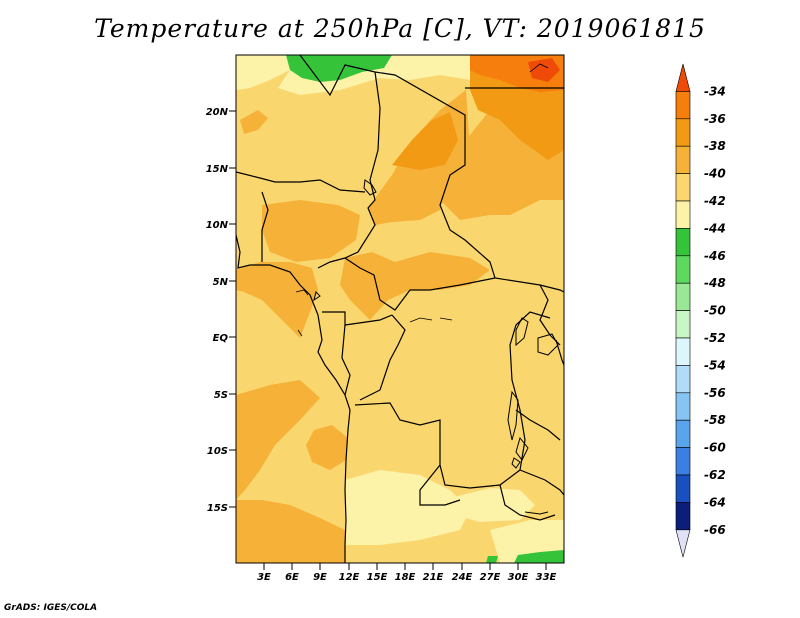 This screenshot has width=800, height=618. Describe the element at coordinates (405, 577) in the screenshot. I see `lon-label-18e: 18E` at that location.